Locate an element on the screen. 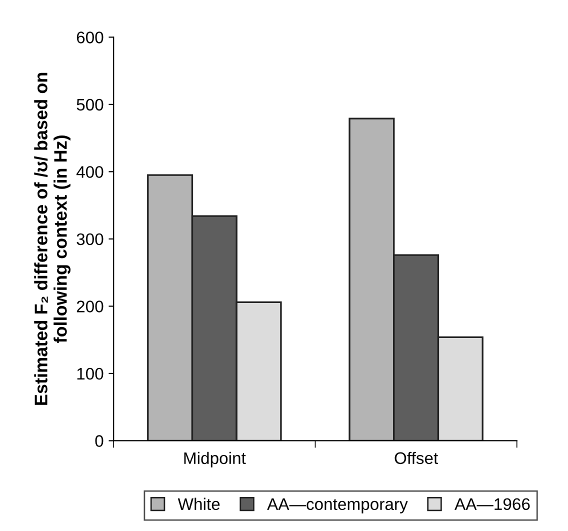  legend-label: AA—1966 is located at coordinates (492, 504).